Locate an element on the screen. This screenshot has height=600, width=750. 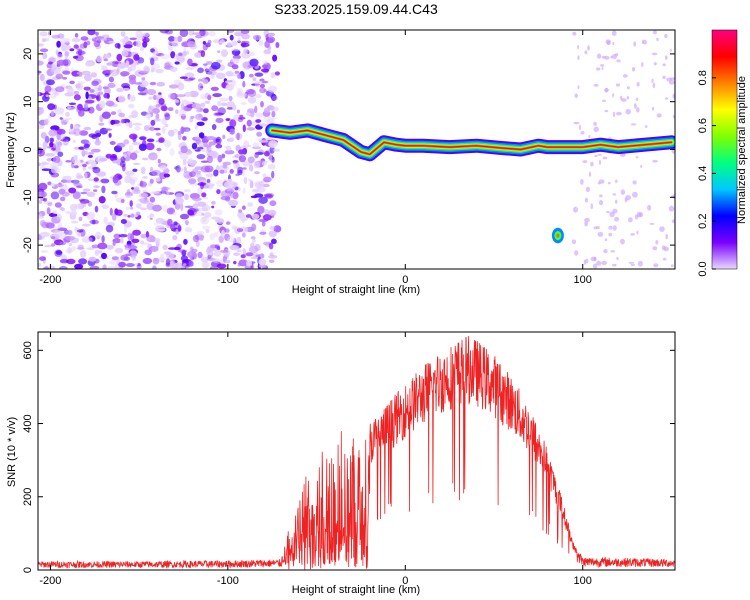
snr-xtick-label: 100 is located at coordinates (583, 581).